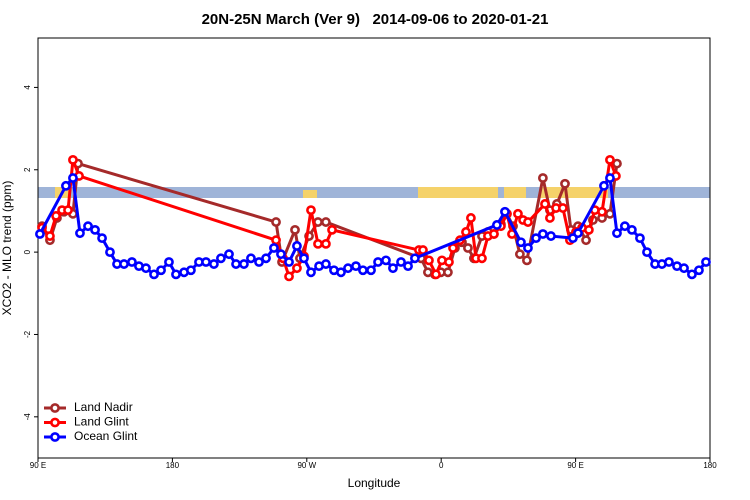 Image resolution: width=750 pixels, height=500 pixels. I want to click on y-tick-label: -4, so click(27, 417).